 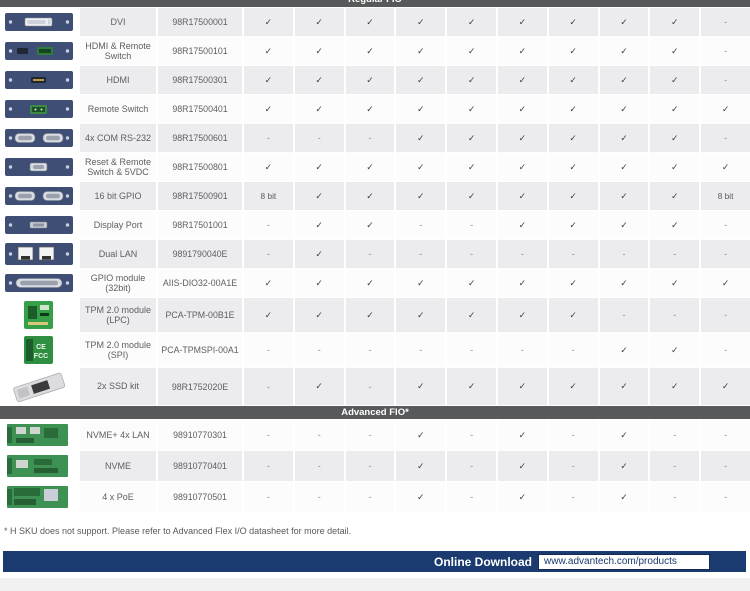 I want to click on table-row: Remote Switch 98R17500401 ✓ ✓ ✓ ✓ ✓ ✓ ✓ ✓ ✓ ✓, so click(x=375, y=109).